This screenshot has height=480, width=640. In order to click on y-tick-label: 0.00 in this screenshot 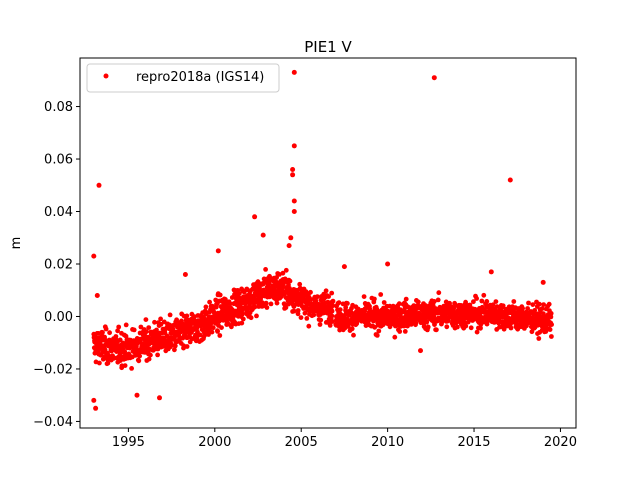, I will do `click(58, 317)`.